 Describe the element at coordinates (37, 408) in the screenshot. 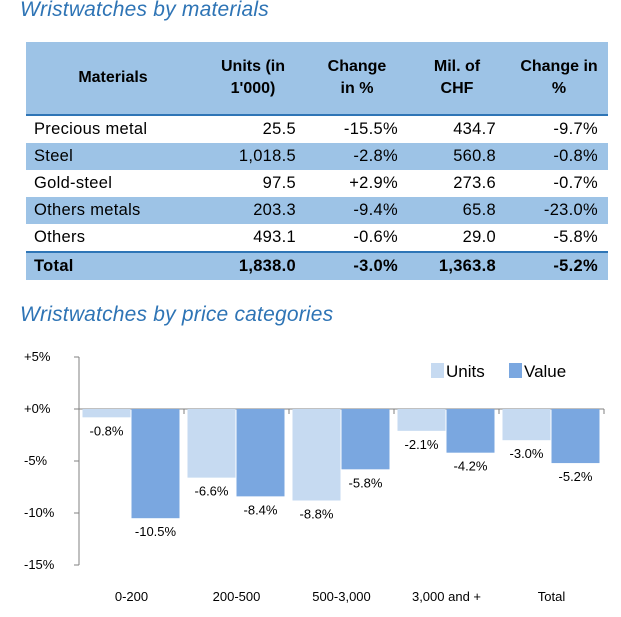

I see `y-tick-label: +0%` at that location.